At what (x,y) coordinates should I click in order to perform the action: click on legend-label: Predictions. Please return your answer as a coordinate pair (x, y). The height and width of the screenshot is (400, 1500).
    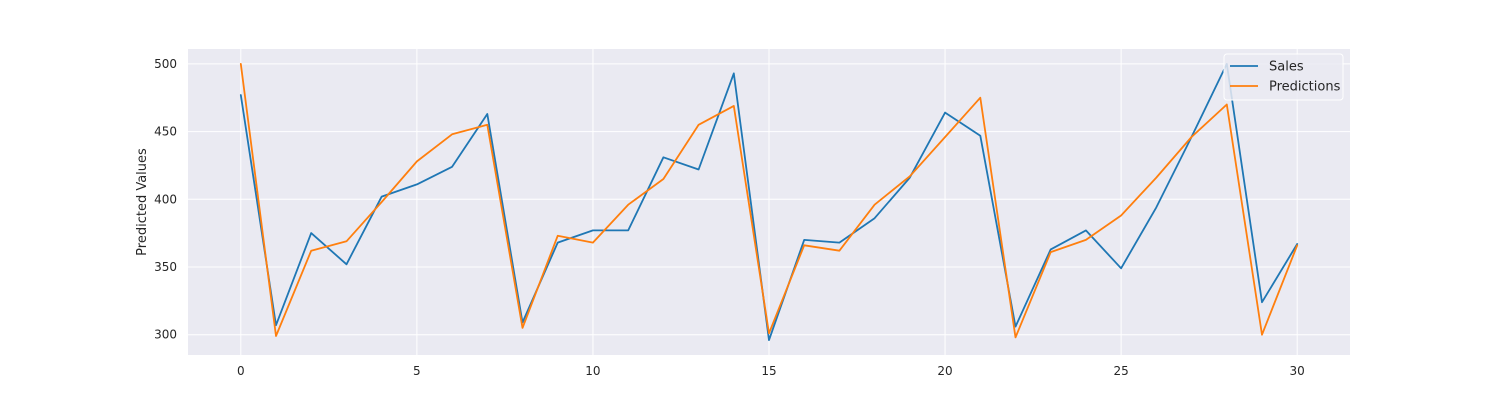
    Looking at the image, I should click on (1305, 87).